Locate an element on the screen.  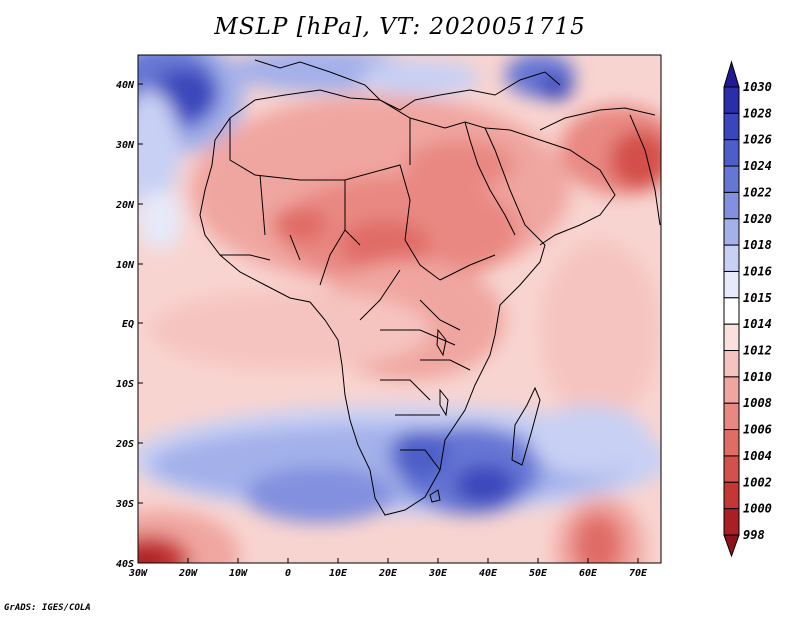
grads-credit: GrADS: IGES/COLA is located at coordinates (47, 608).